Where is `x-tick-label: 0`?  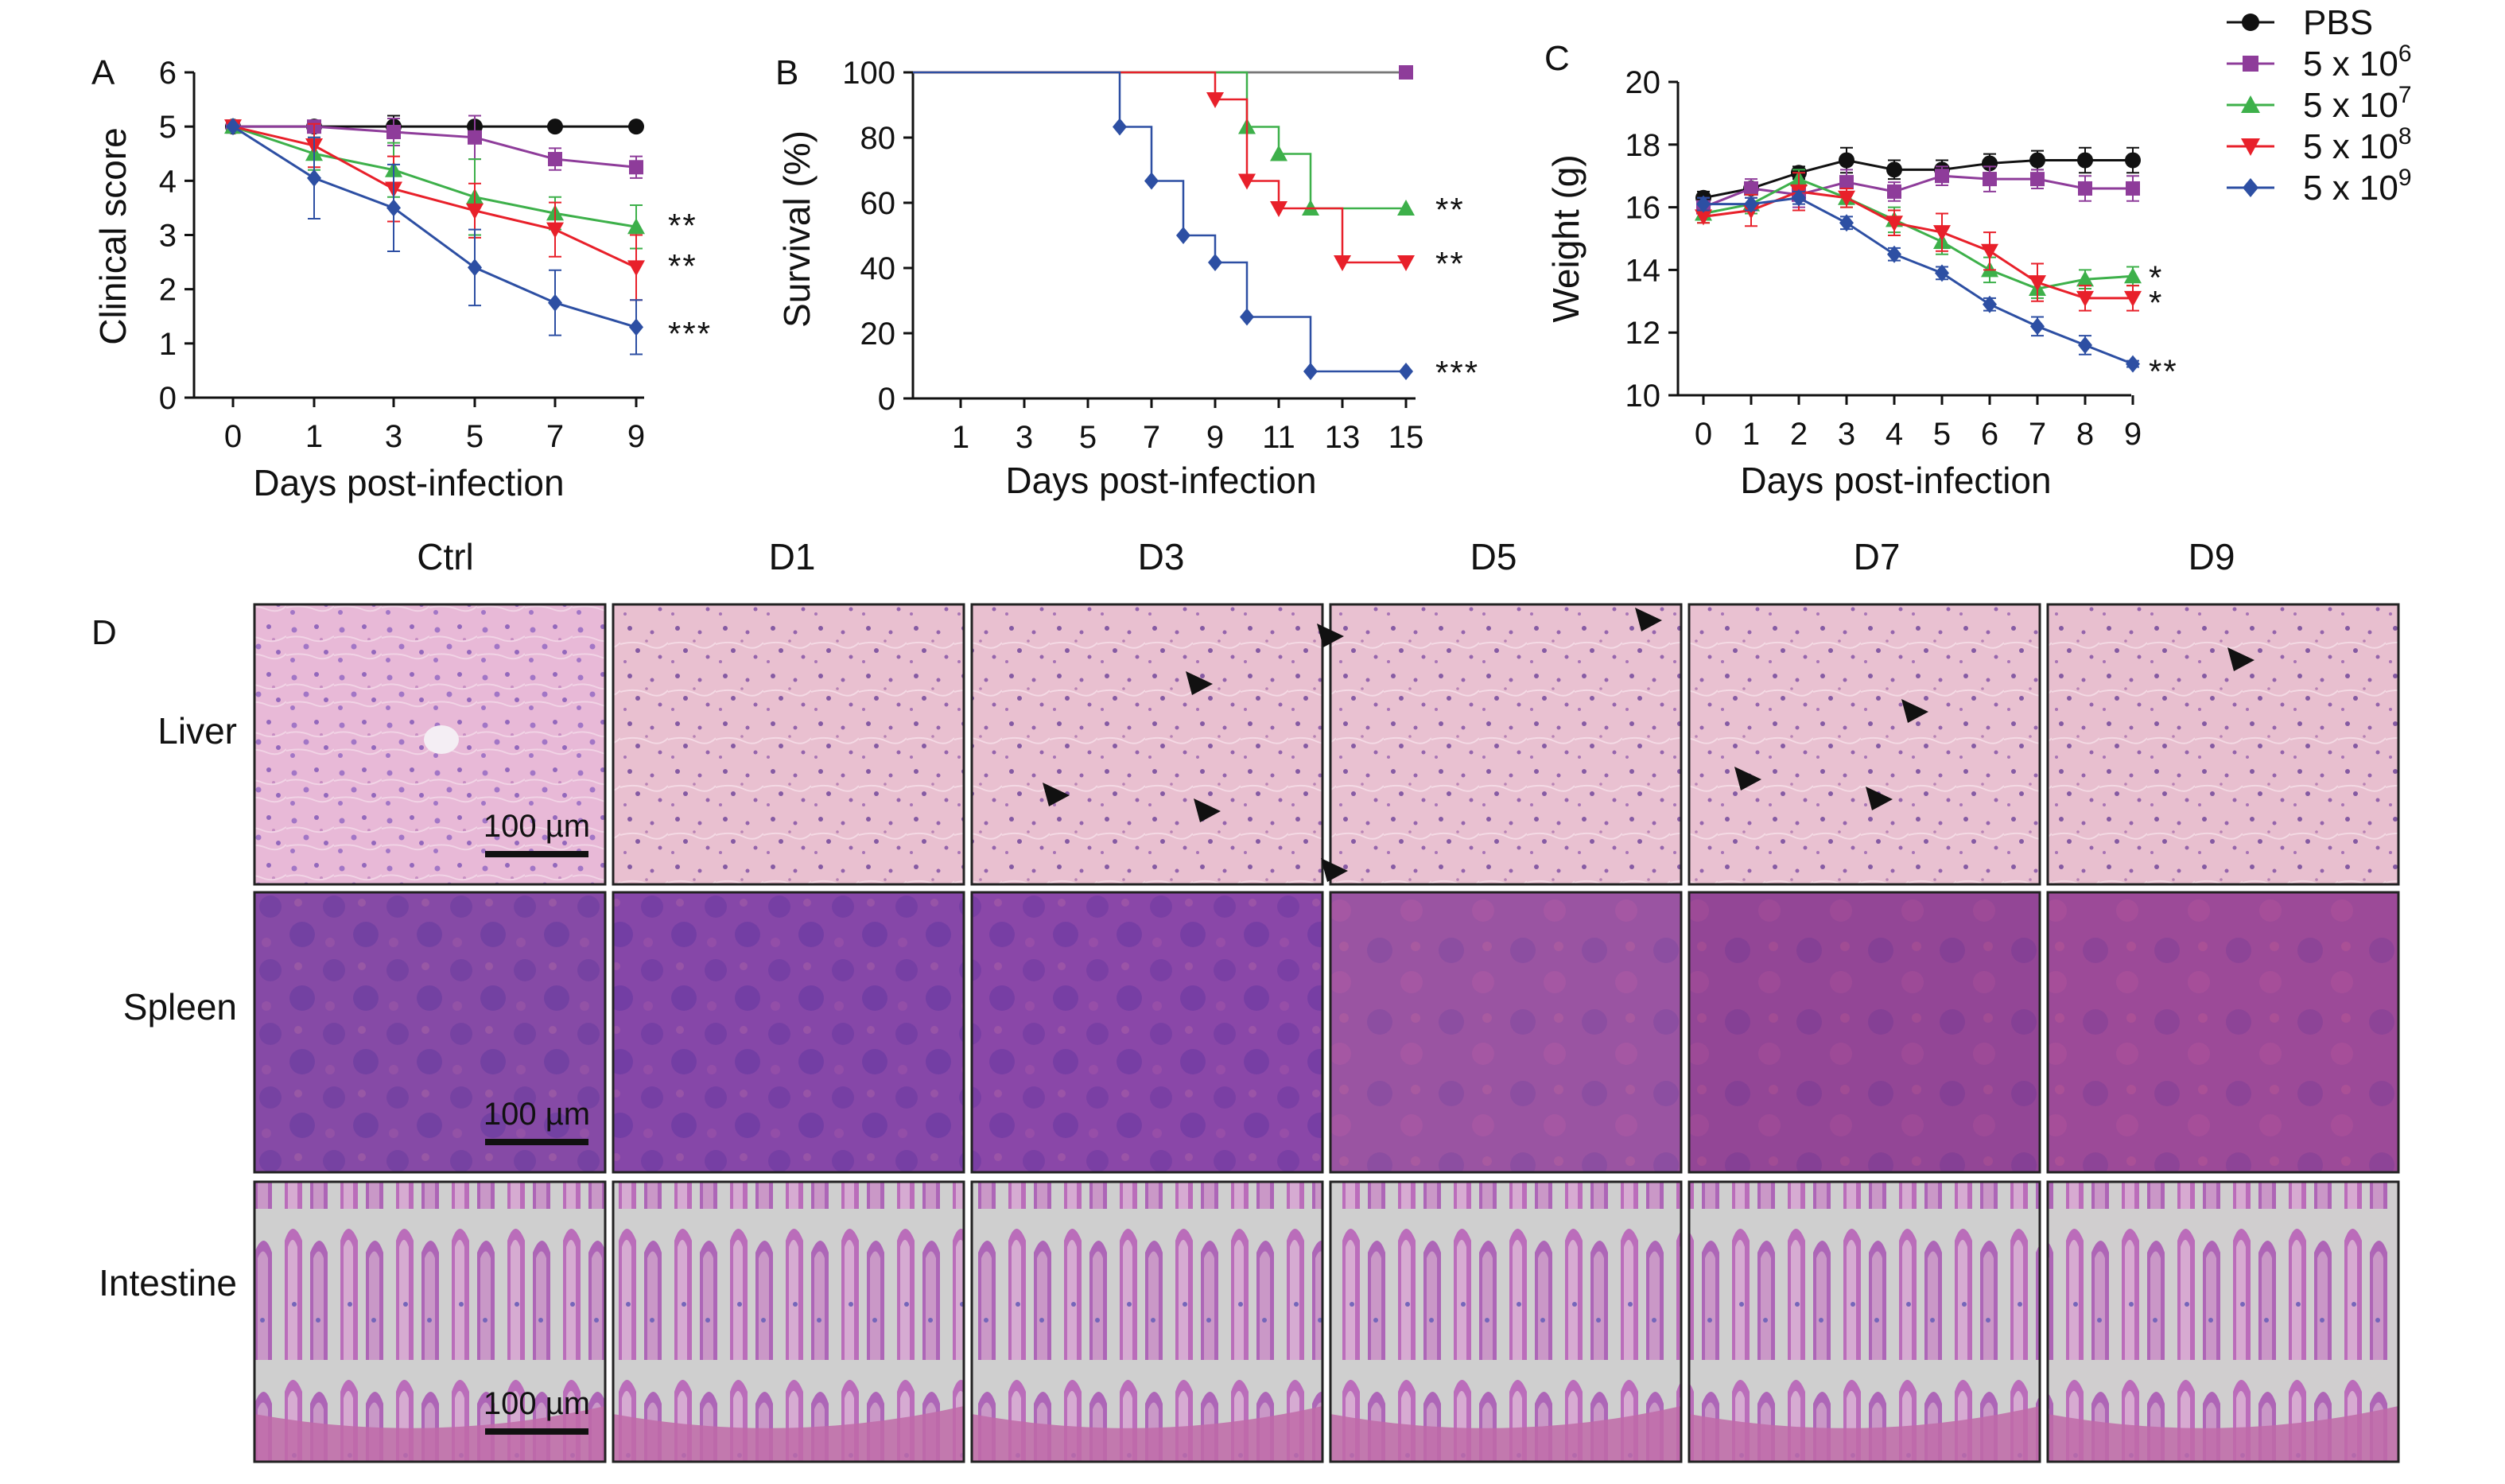 x-tick-label: 0 is located at coordinates (233, 436).